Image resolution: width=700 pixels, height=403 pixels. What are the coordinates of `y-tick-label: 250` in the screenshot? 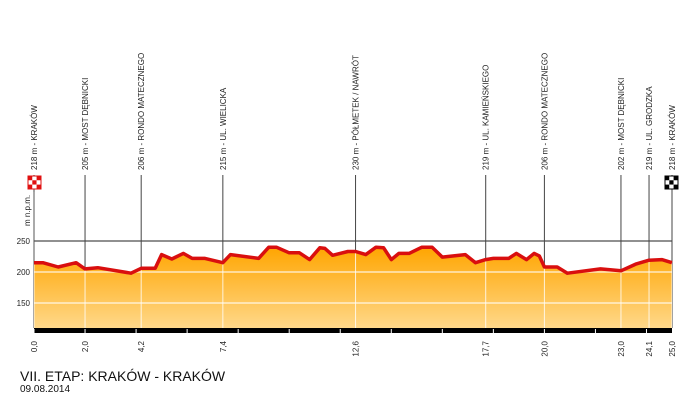 It's located at (24, 241).